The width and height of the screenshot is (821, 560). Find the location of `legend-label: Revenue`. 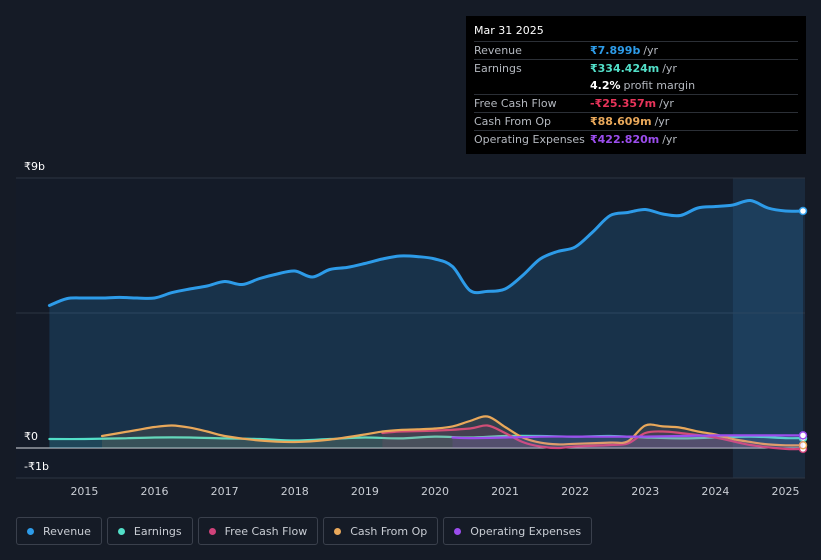

legend-label: Revenue is located at coordinates (67, 531).